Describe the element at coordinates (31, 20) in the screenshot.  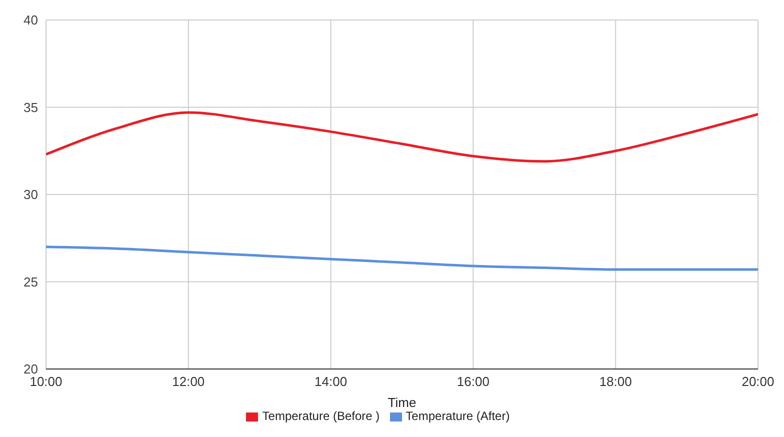
I see `y-tick-label: 40` at that location.